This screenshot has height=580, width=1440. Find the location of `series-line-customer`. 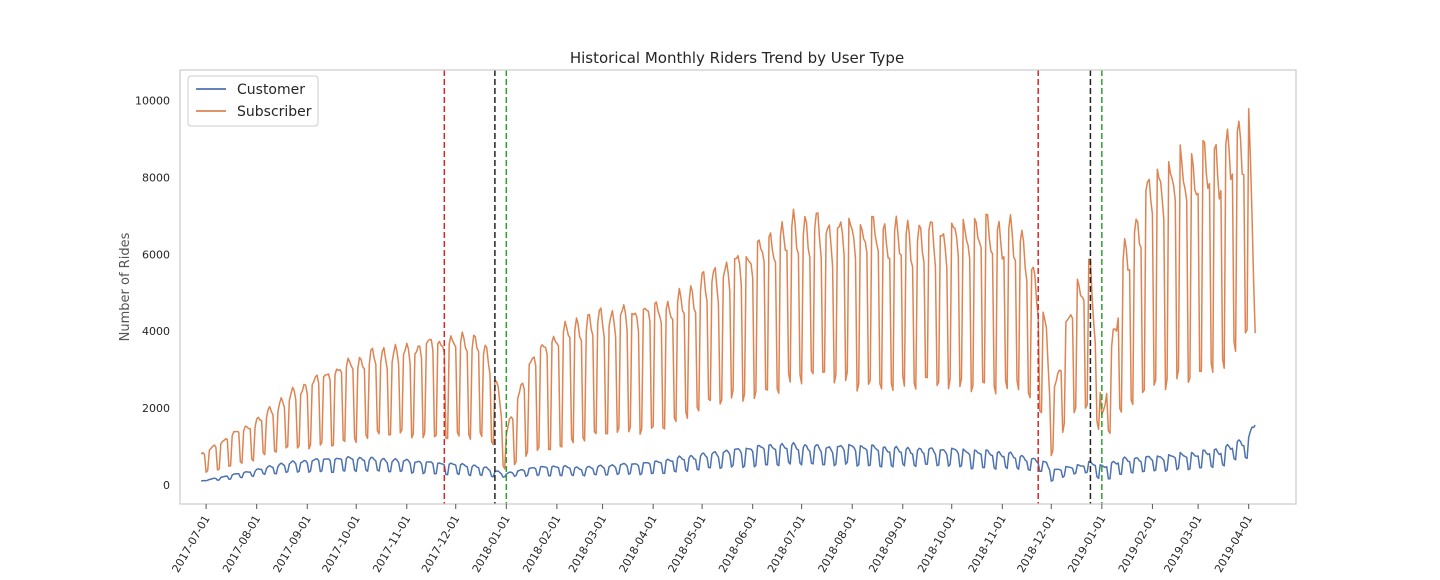

series-line-customer is located at coordinates (728, 453).